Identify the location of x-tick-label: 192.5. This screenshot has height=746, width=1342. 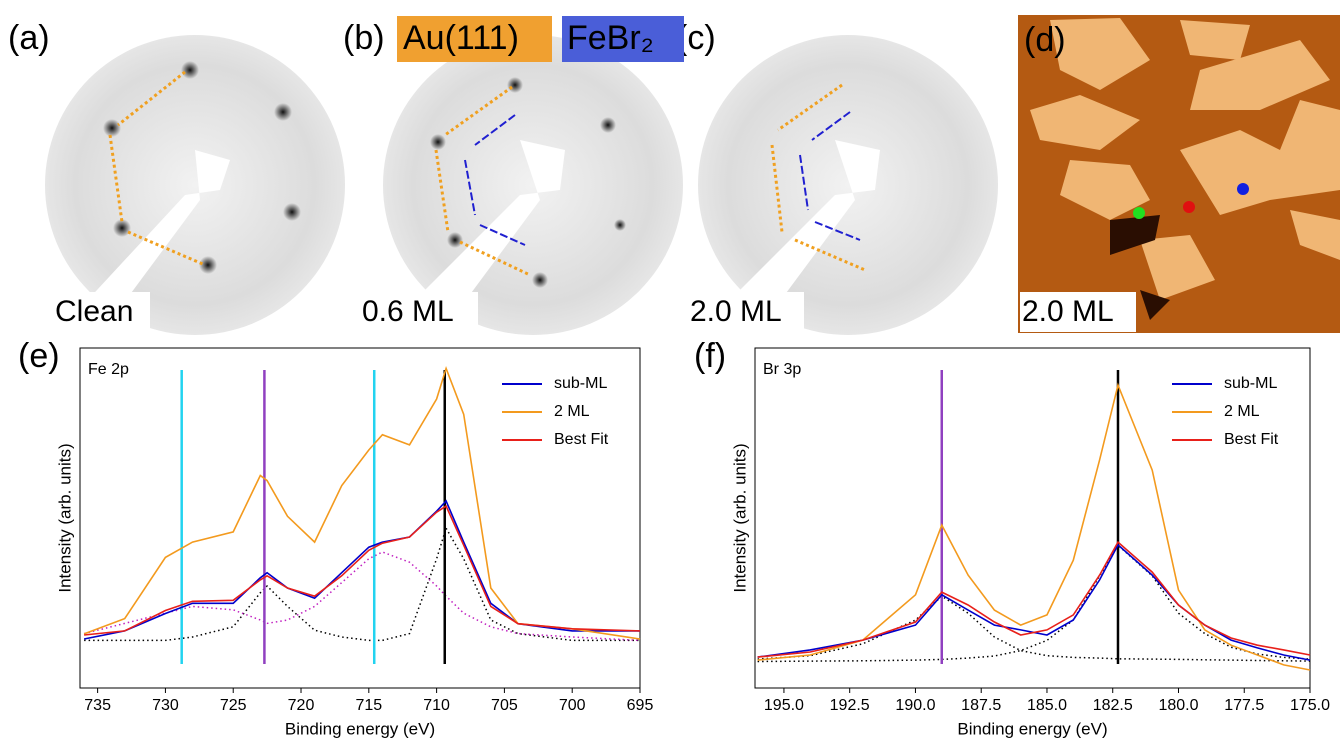
(850, 705).